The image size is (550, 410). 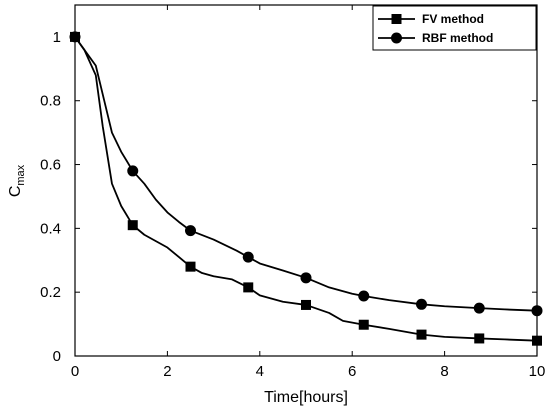 I want to click on y-axis-label: Cmax, so click(x=17, y=180).